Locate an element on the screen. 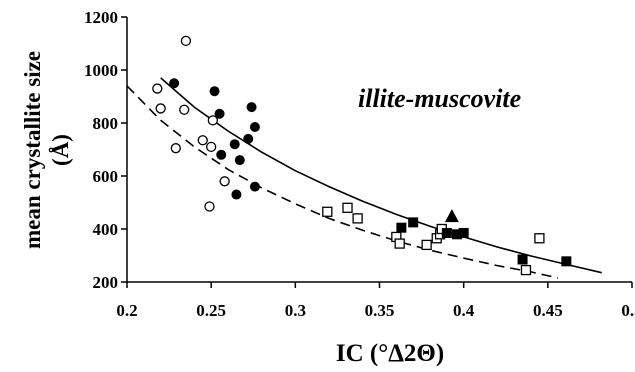  x-tick-label: 0.35 is located at coordinates (380, 310).